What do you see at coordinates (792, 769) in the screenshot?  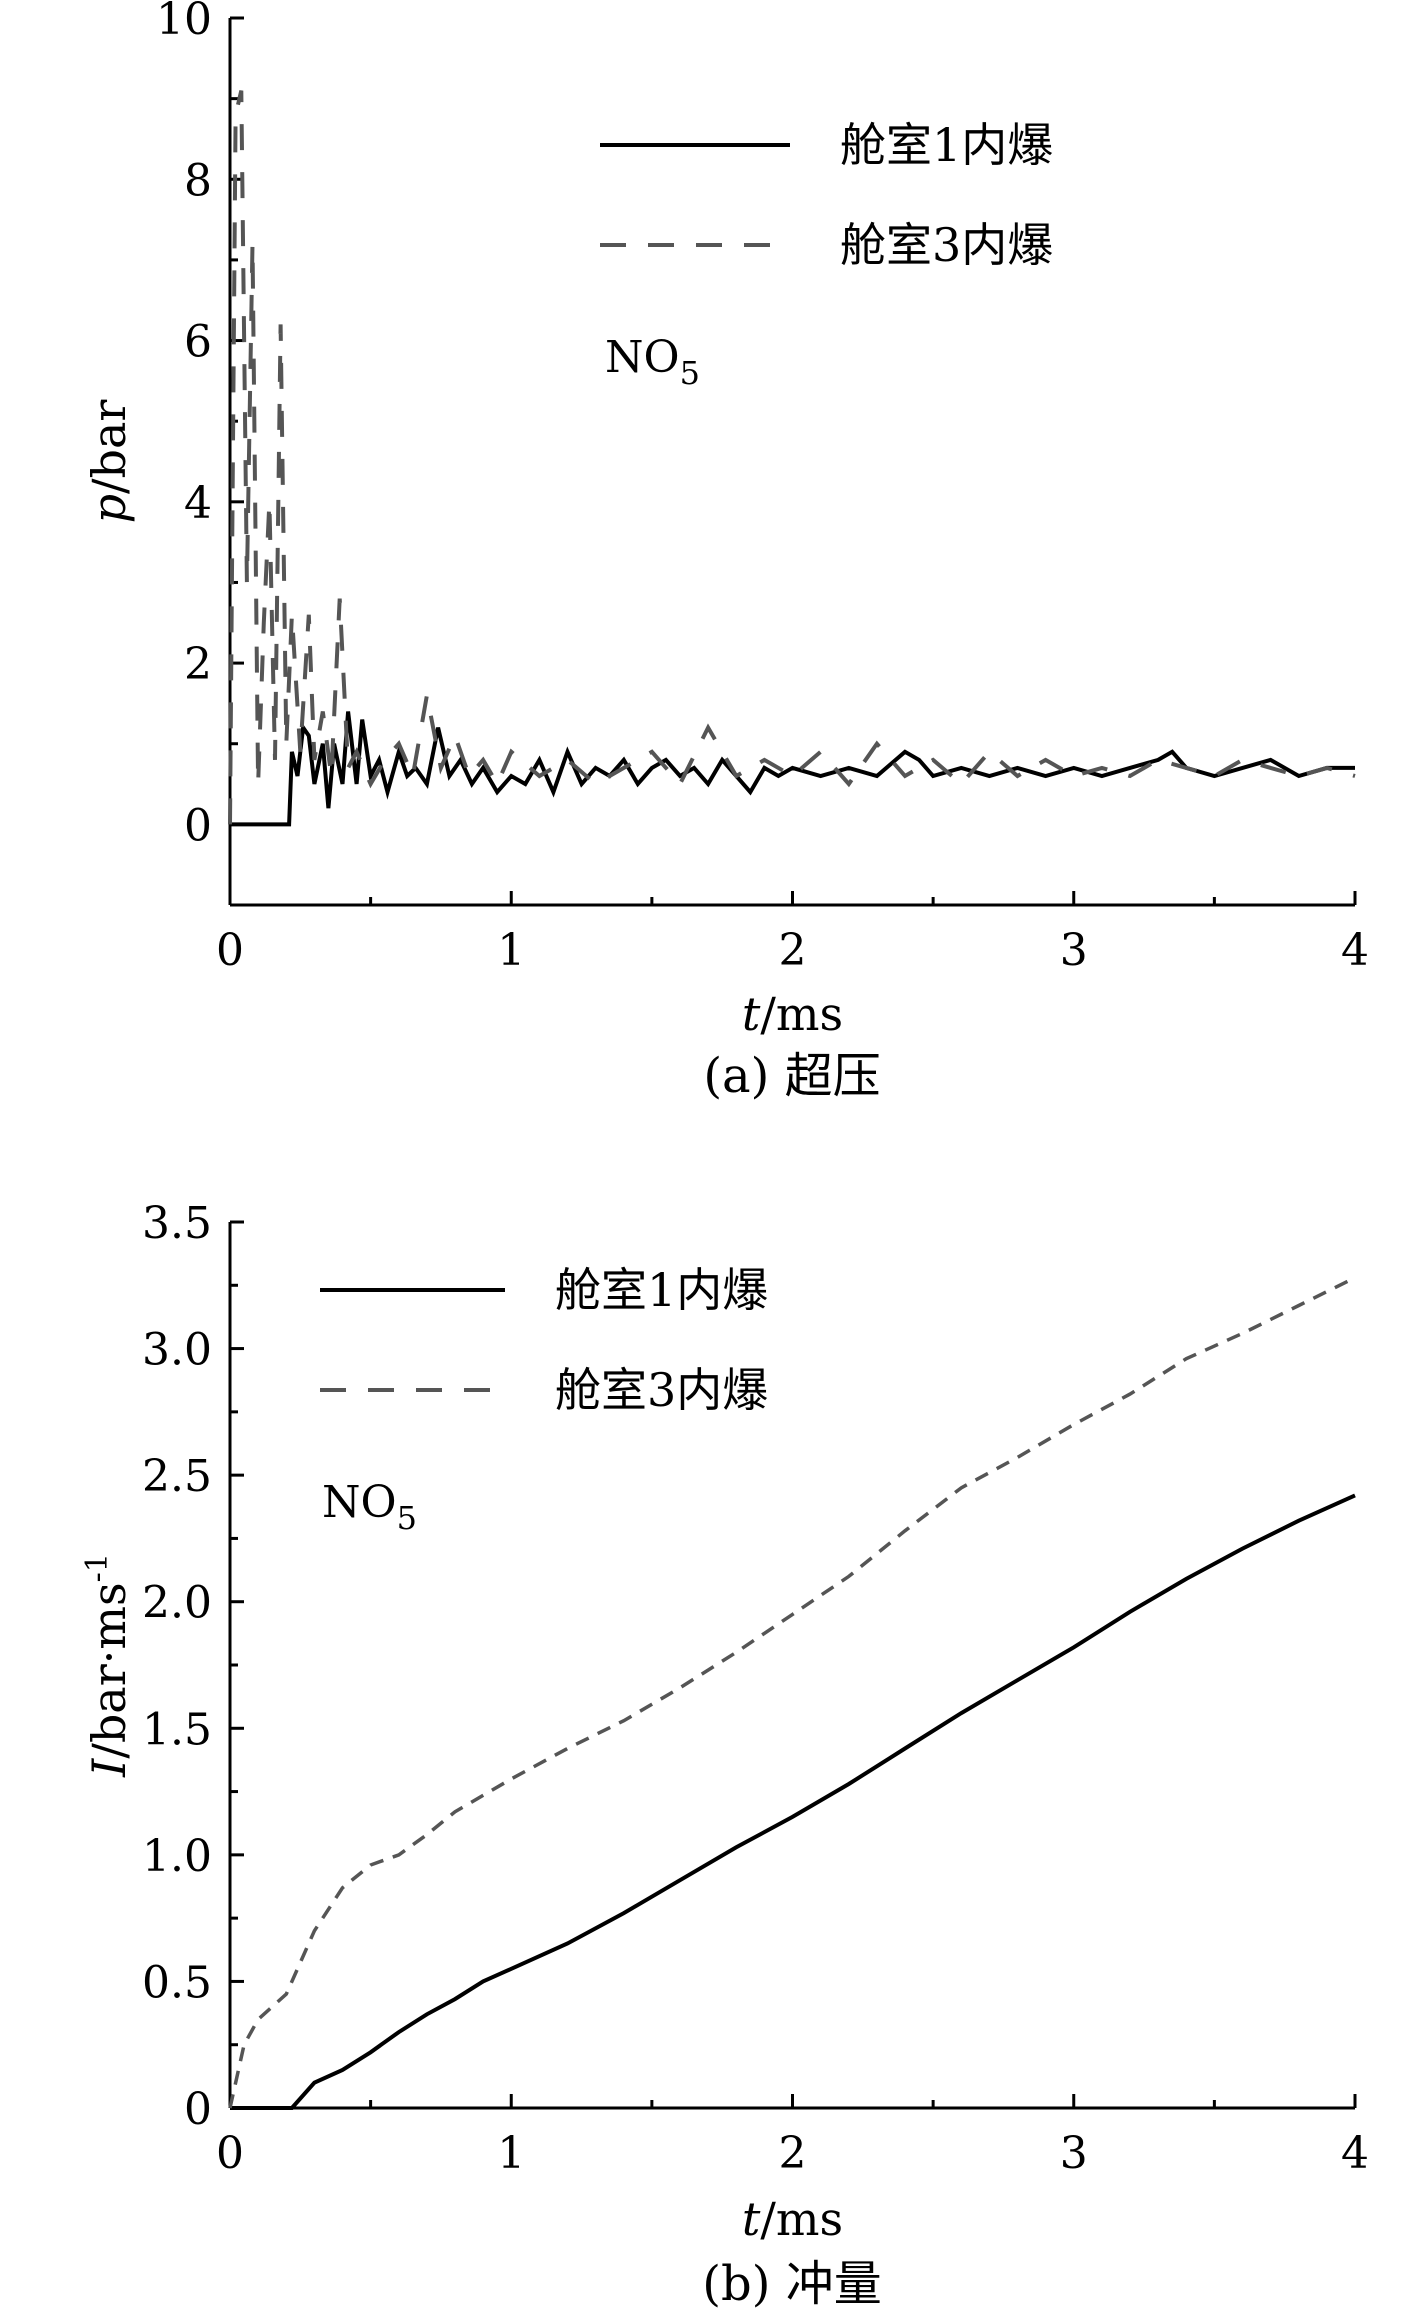 I see `series-line-solid` at bounding box center [792, 769].